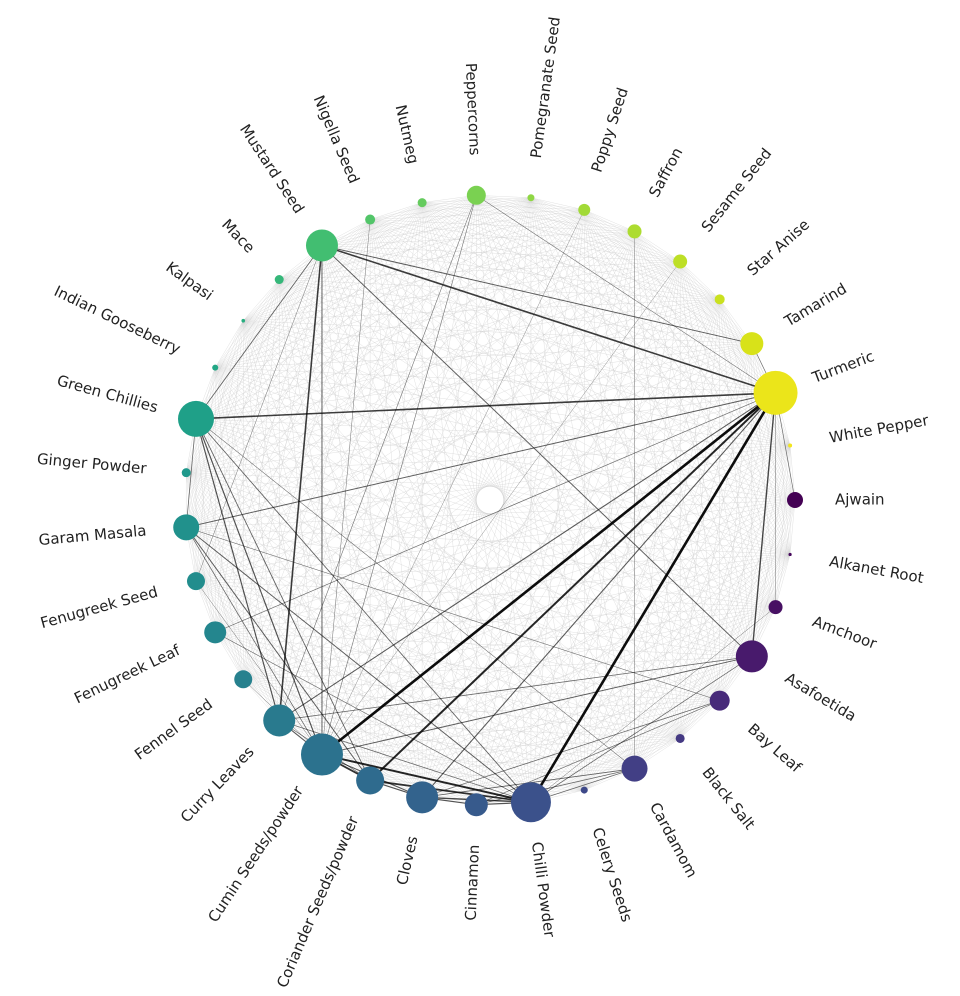  What do you see at coordinates (790, 554) in the screenshot?
I see `node-alkanet-root` at bounding box center [790, 554].